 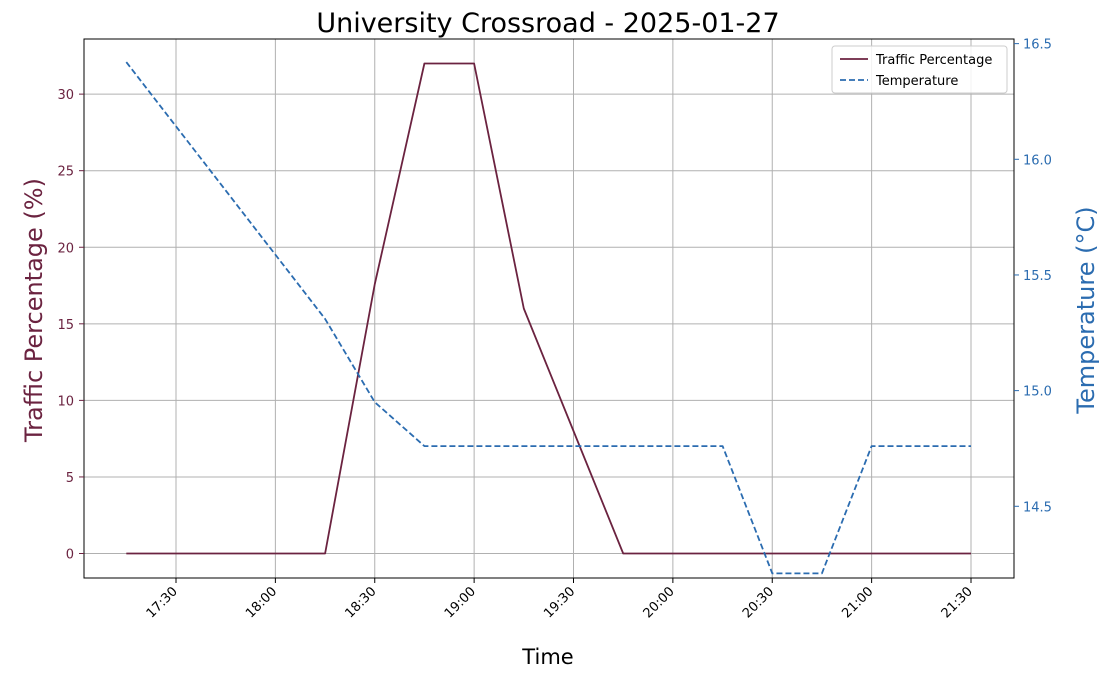 What do you see at coordinates (916, 81) in the screenshot?
I see `legend-label-temperature: Temperature` at bounding box center [916, 81].